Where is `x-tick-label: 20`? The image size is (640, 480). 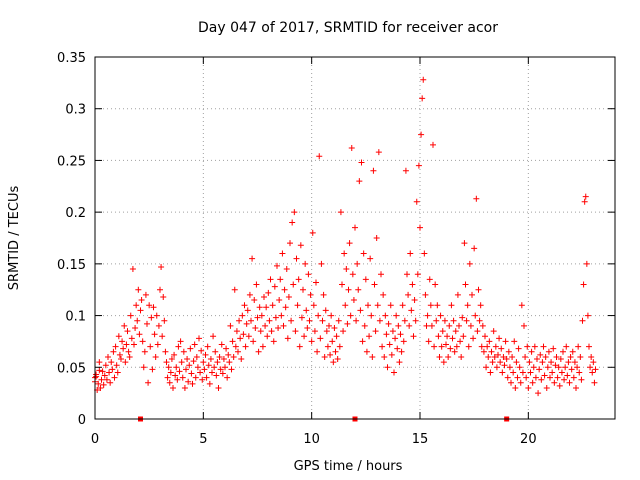
x-tick-label: 20 is located at coordinates (528, 439).